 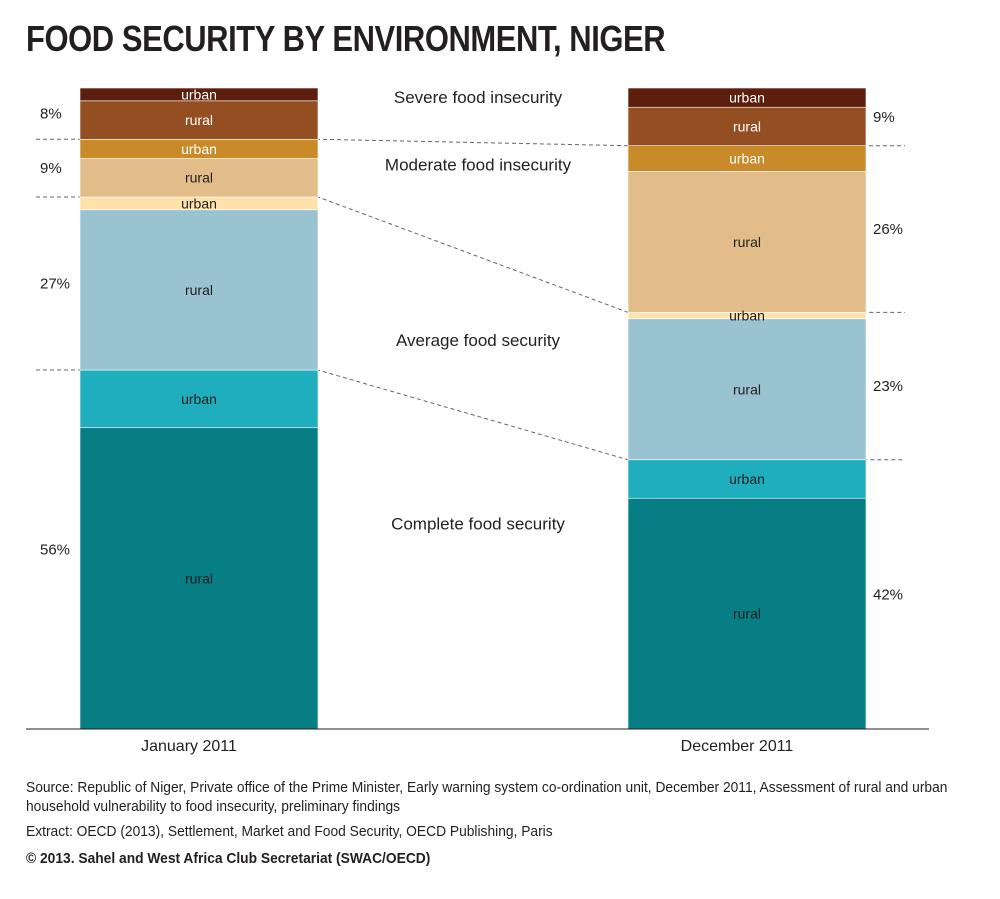 I want to click on group-total-label: 23%, so click(x=888, y=386).